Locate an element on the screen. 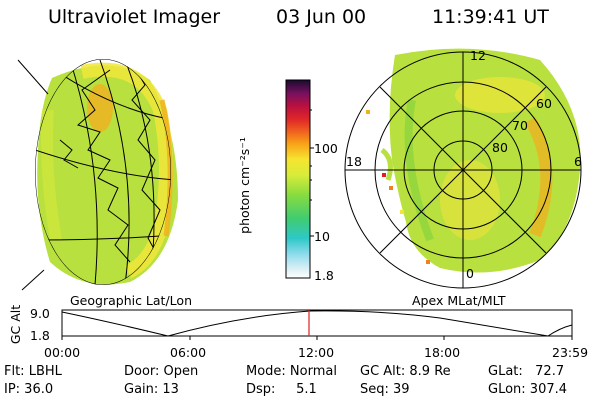 The width and height of the screenshot is (600, 400). left-panel-label: Geographic Lat/Lon is located at coordinates (131, 300).